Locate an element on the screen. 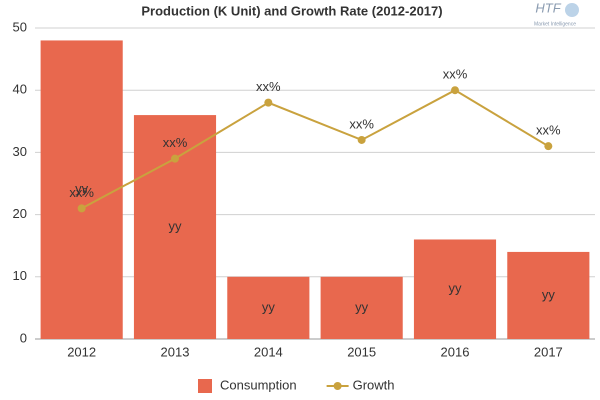 The width and height of the screenshot is (600, 400). y-tick-label: 40 is located at coordinates (20, 89).